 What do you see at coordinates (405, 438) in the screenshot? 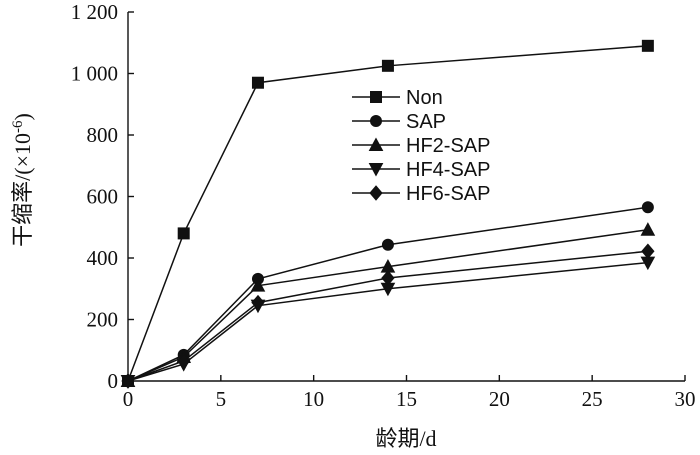
I see `x-axis-title: 龄期/d` at bounding box center [405, 438].